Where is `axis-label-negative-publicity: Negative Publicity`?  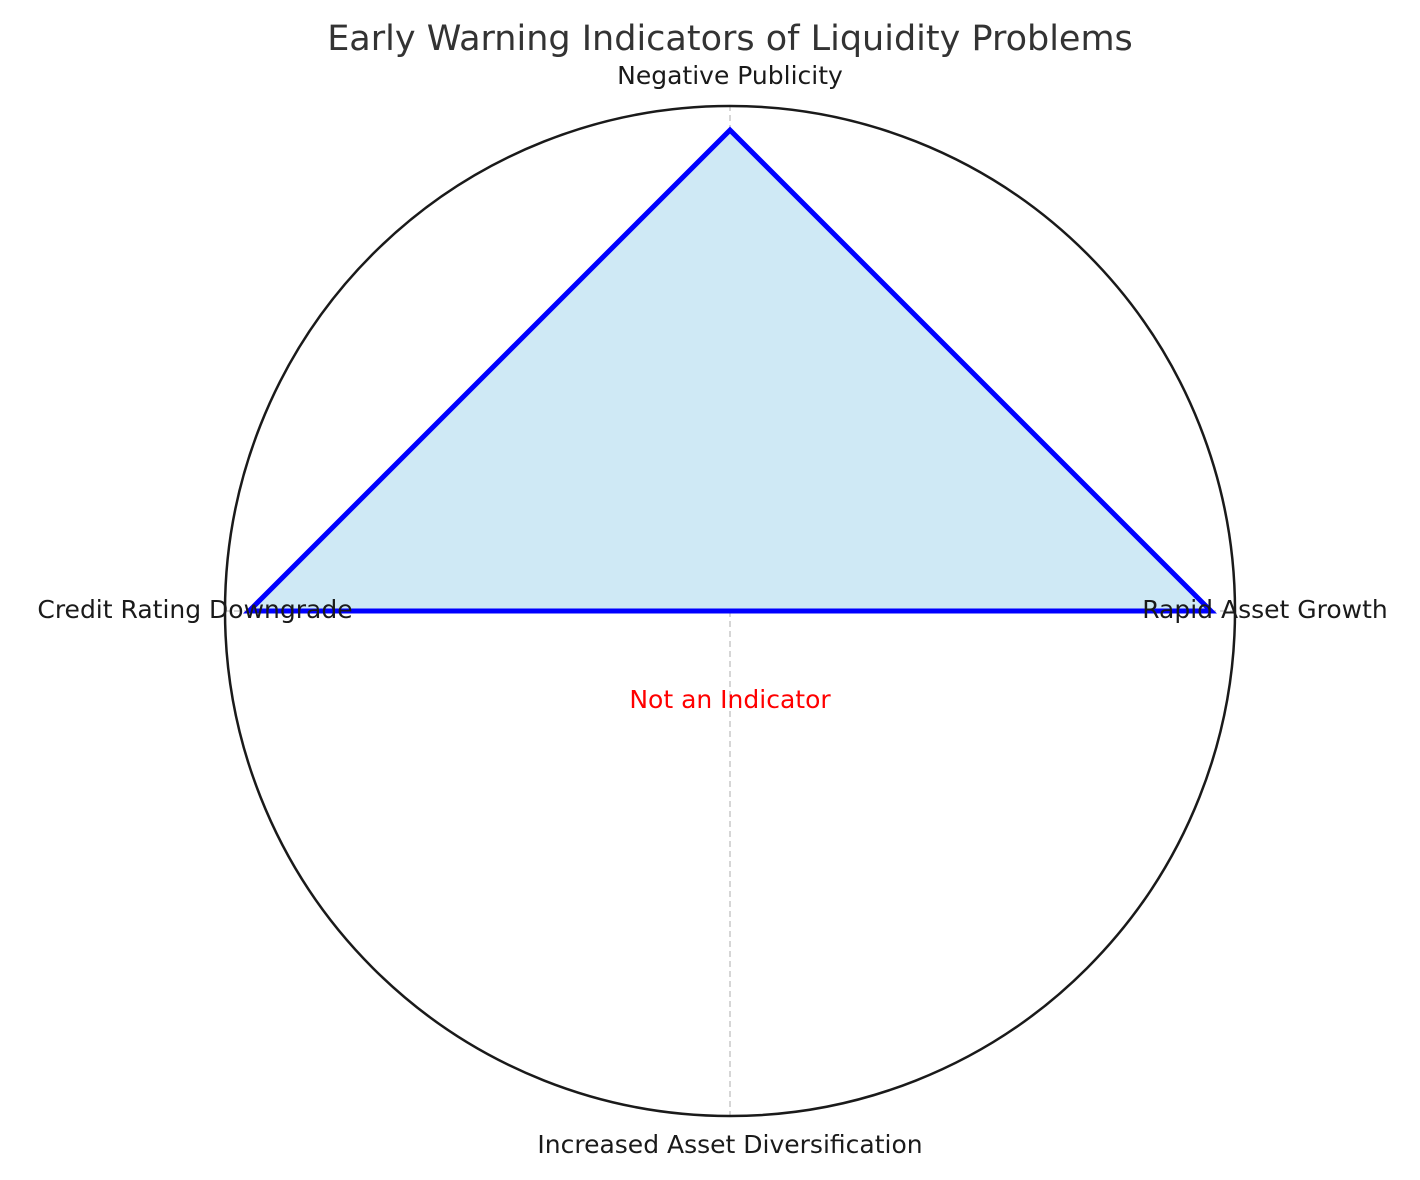 axis-label-negative-publicity: Negative Publicity is located at coordinates (730, 75).